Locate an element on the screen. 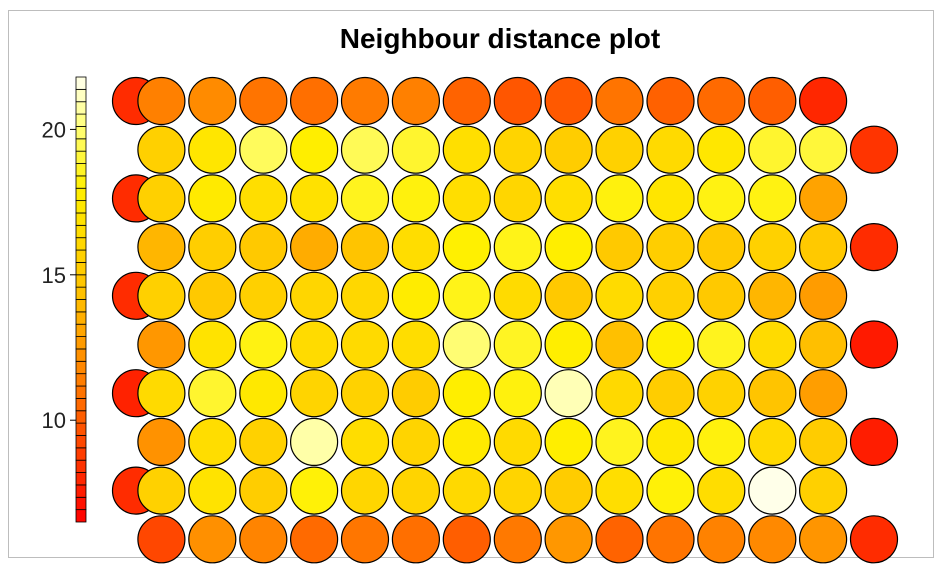 Image resolution: width=944 pixels, height=572 pixels. colorbar-tick-label: 15 is located at coordinates (54, 275).